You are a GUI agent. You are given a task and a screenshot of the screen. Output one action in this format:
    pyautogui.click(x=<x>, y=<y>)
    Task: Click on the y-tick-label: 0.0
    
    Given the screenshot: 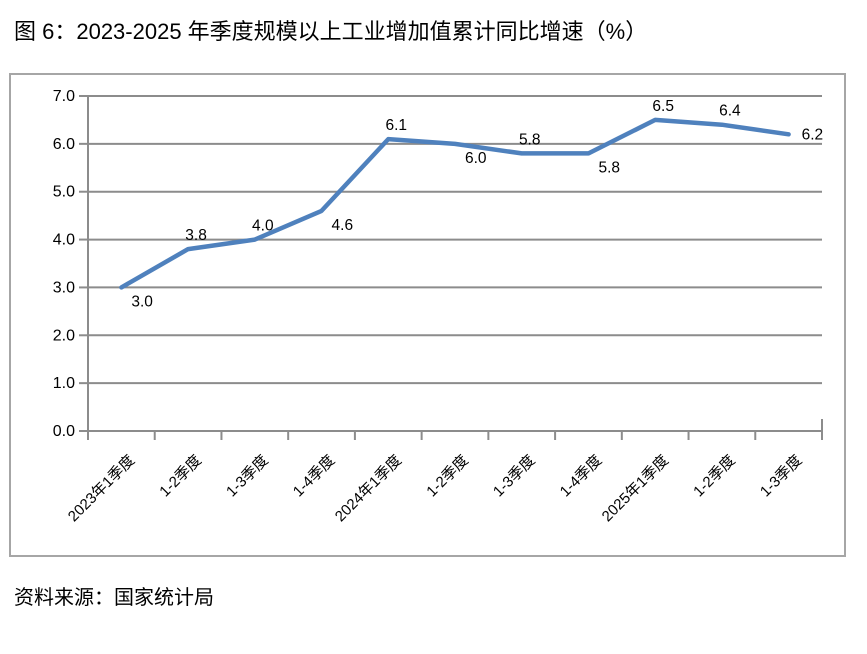 What is the action you would take?
    pyautogui.click(x=64, y=431)
    